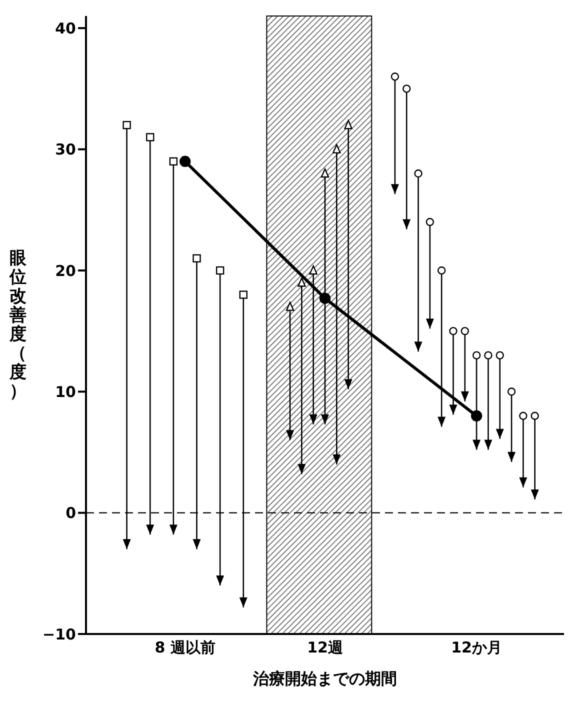  What do you see at coordinates (185, 647) in the screenshot?
I see `x-tick-label: 8 週以前` at bounding box center [185, 647].